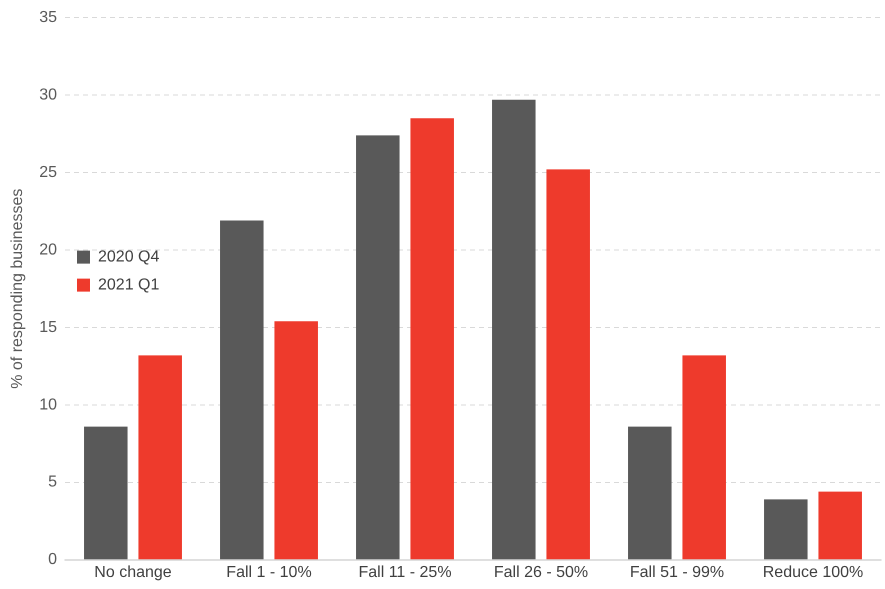 The height and width of the screenshot is (589, 885). Describe the element at coordinates (405, 572) in the screenshot. I see `x-tick-label: Fall 11 - 25%` at that location.